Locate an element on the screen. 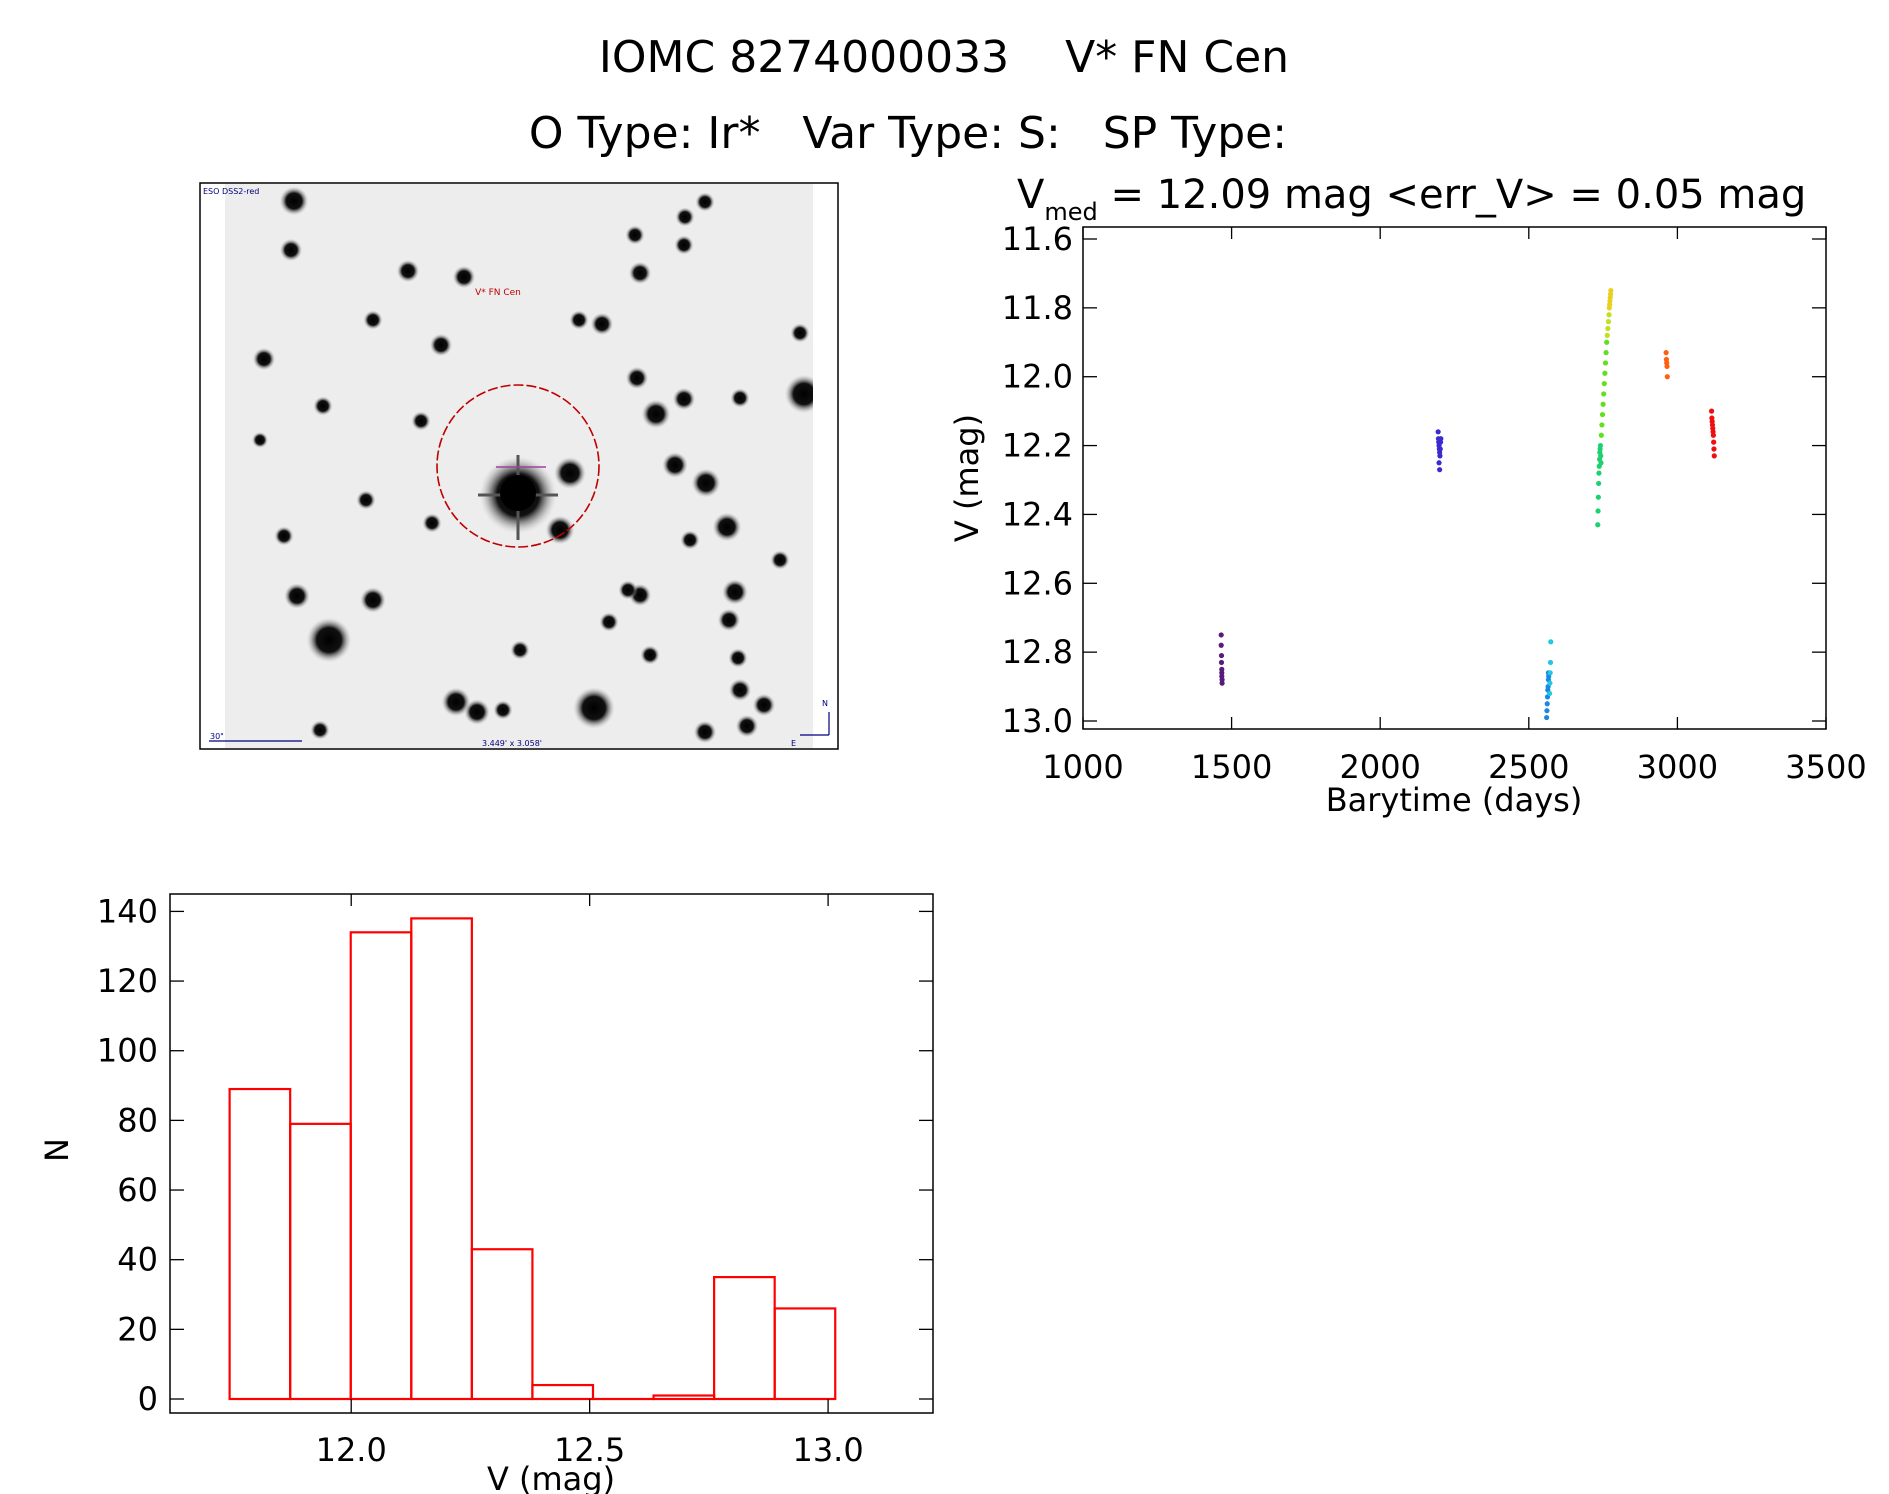 This screenshot has width=1889, height=1494. y-tick-label: 140 is located at coordinates (127, 911).